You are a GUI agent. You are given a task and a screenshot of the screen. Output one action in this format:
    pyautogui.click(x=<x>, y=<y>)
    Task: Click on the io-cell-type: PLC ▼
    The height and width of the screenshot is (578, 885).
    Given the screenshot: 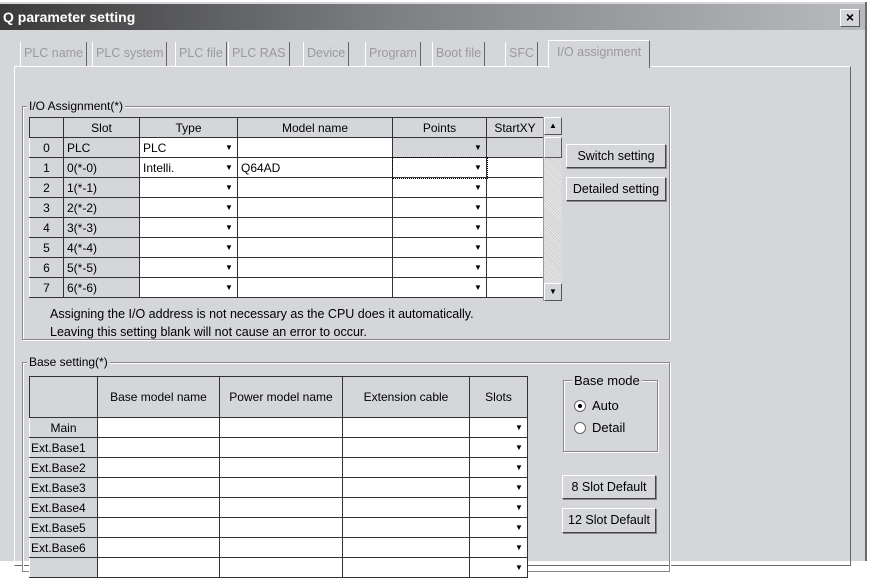 What is the action you would take?
    pyautogui.click(x=188, y=147)
    